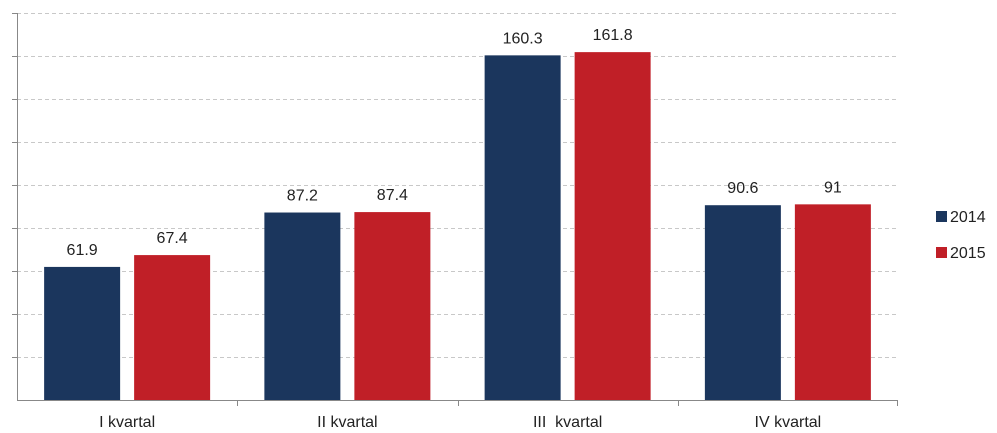 Image resolution: width=997 pixels, height=433 pixels. What do you see at coordinates (833, 187) in the screenshot?
I see `data-label-2015-4: 91` at bounding box center [833, 187].